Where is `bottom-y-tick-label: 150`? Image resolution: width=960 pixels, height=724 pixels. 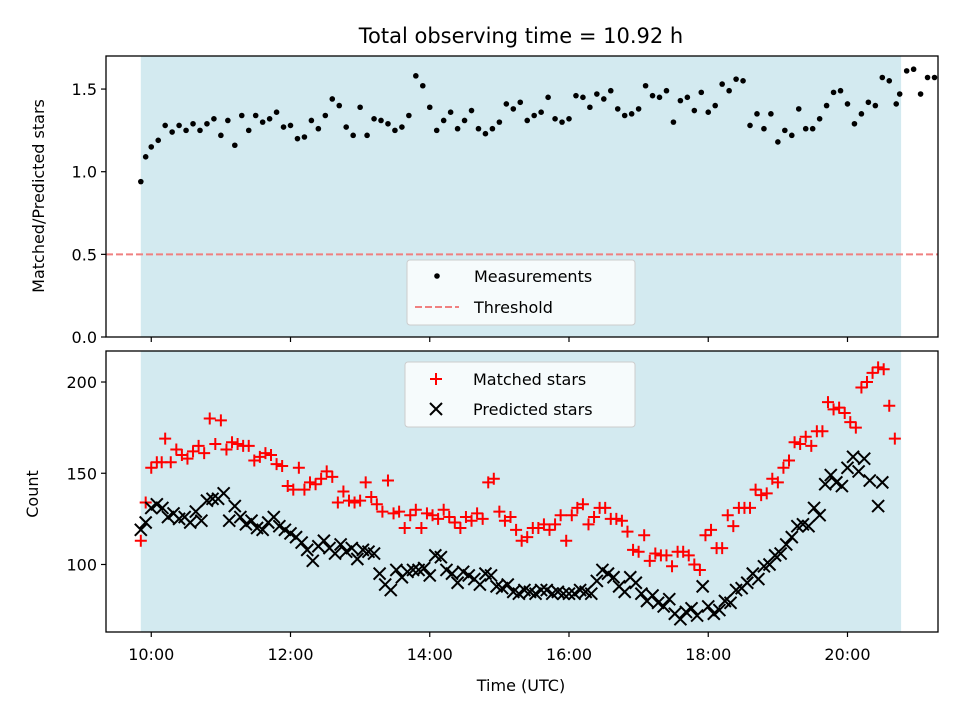
bottom-y-tick-label: 150 is located at coordinates (81, 473).